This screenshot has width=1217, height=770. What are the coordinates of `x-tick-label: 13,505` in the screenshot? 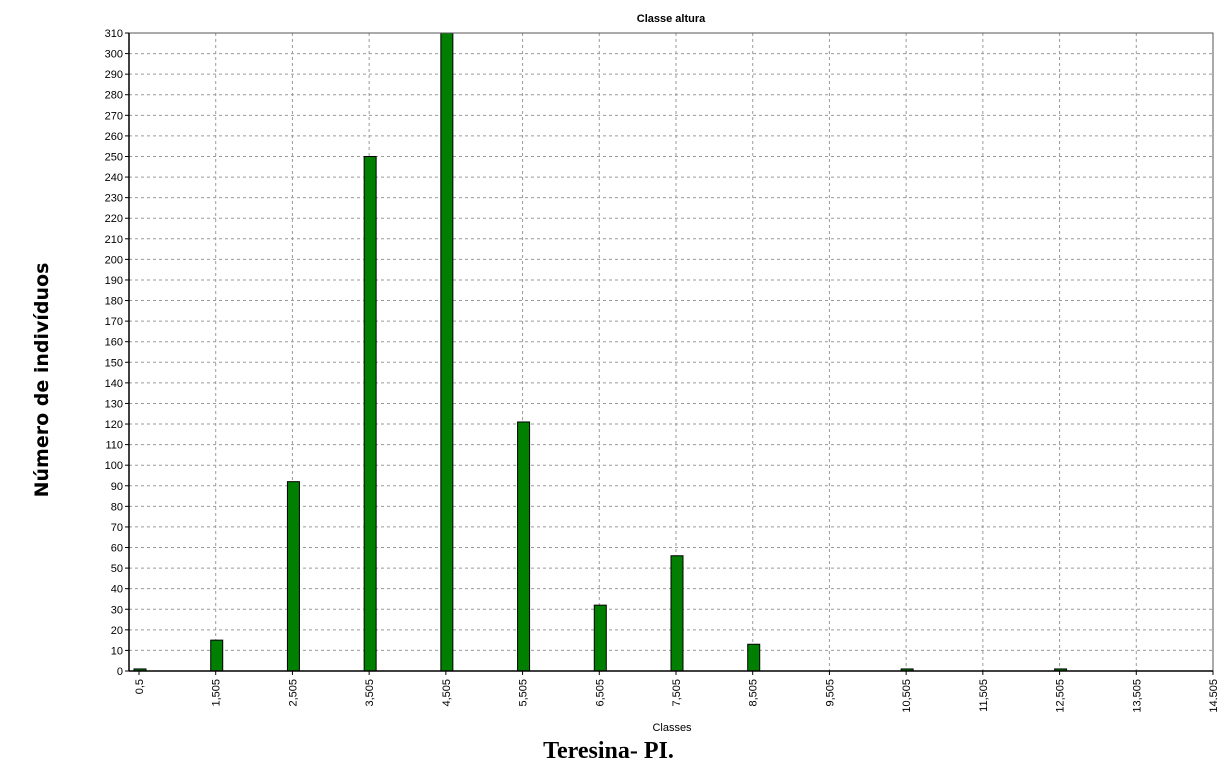 It's located at (1137, 696).